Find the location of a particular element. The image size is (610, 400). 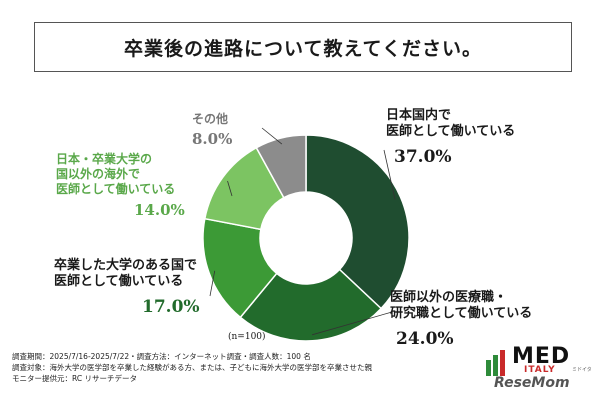

logo-resemom: ReseMom is located at coordinates (532, 383).